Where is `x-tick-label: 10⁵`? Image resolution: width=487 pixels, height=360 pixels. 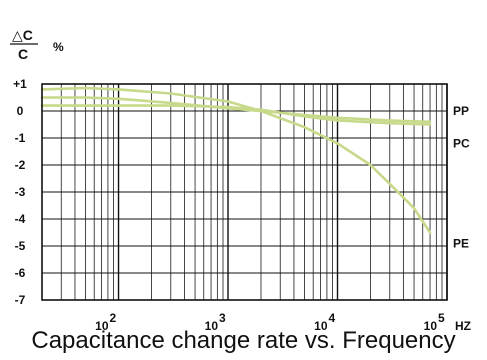
x-tick-label: 10⁵ is located at coordinates (434, 322).